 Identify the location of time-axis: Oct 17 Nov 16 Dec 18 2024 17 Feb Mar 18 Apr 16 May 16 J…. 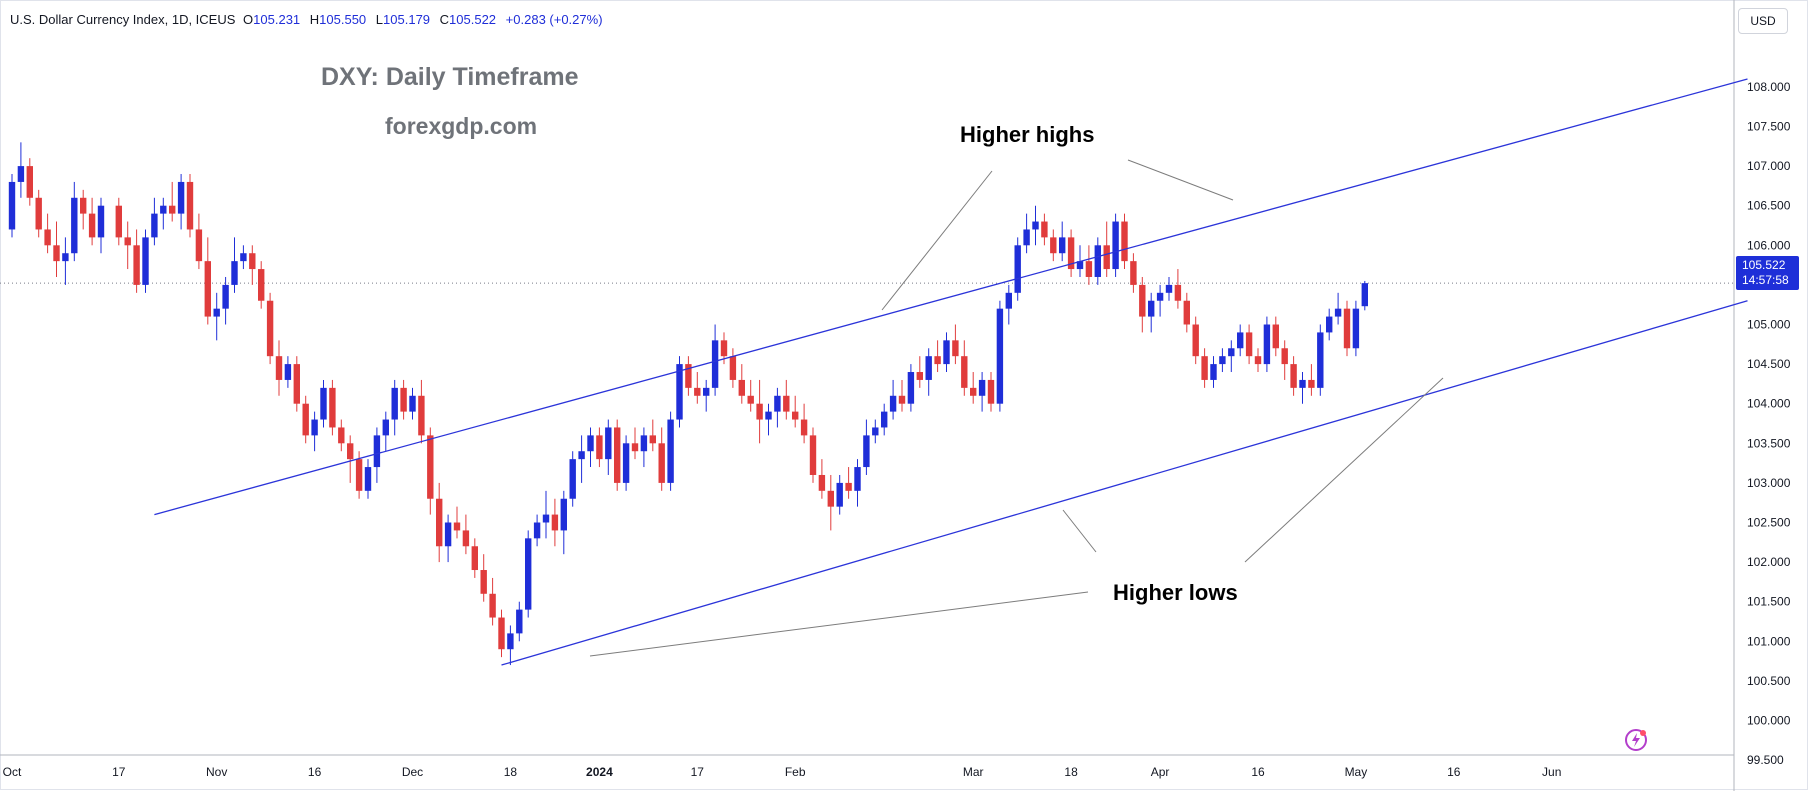
(782, 772).